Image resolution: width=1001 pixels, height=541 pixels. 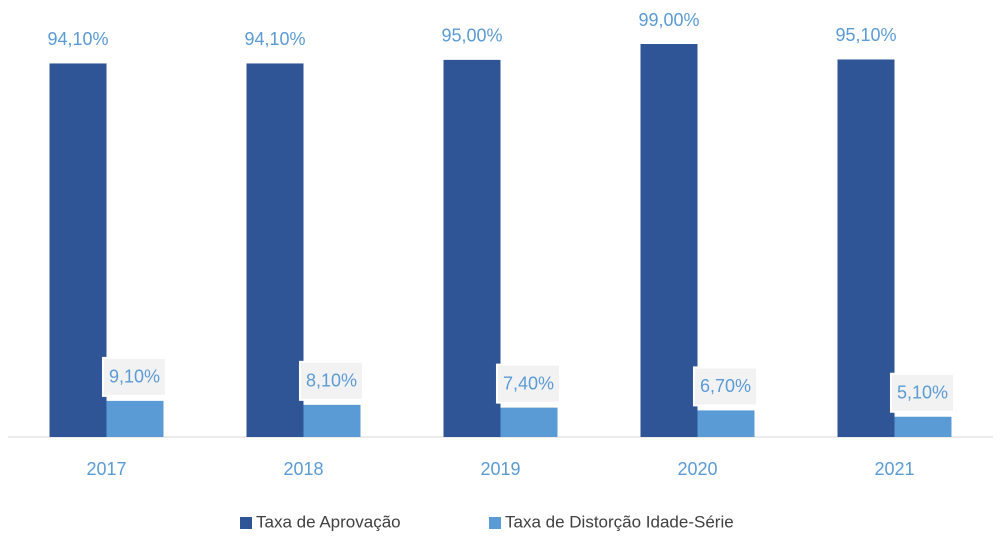 I want to click on data-label: 8,10%, so click(x=331, y=381).